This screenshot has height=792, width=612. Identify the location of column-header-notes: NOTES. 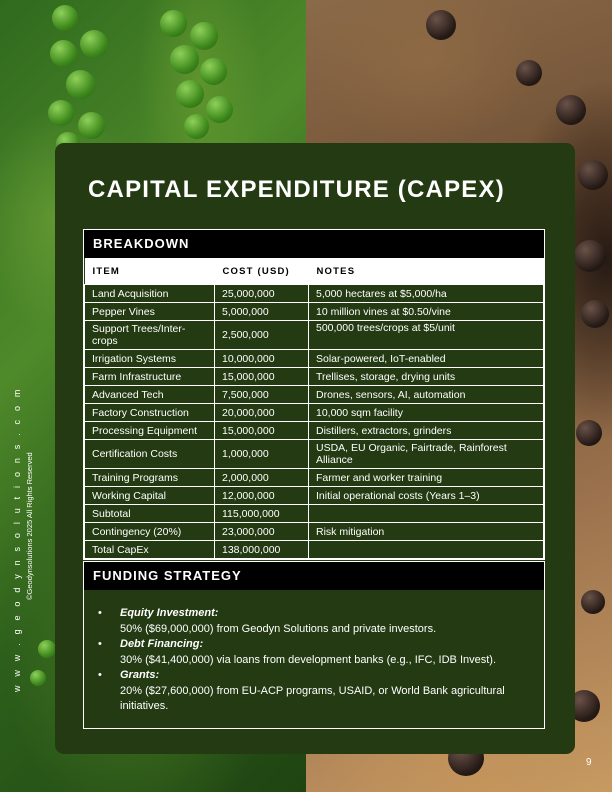
(426, 271).